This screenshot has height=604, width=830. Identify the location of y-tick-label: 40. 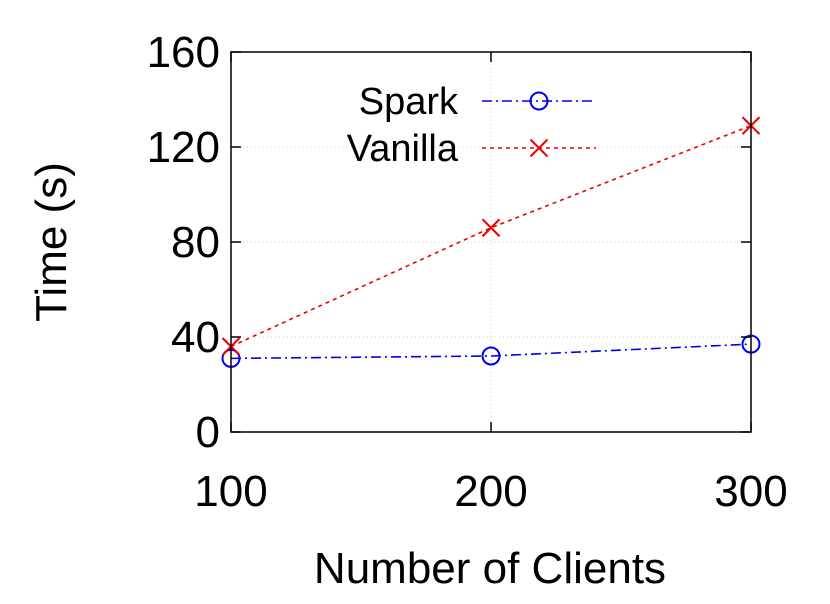
(195, 337).